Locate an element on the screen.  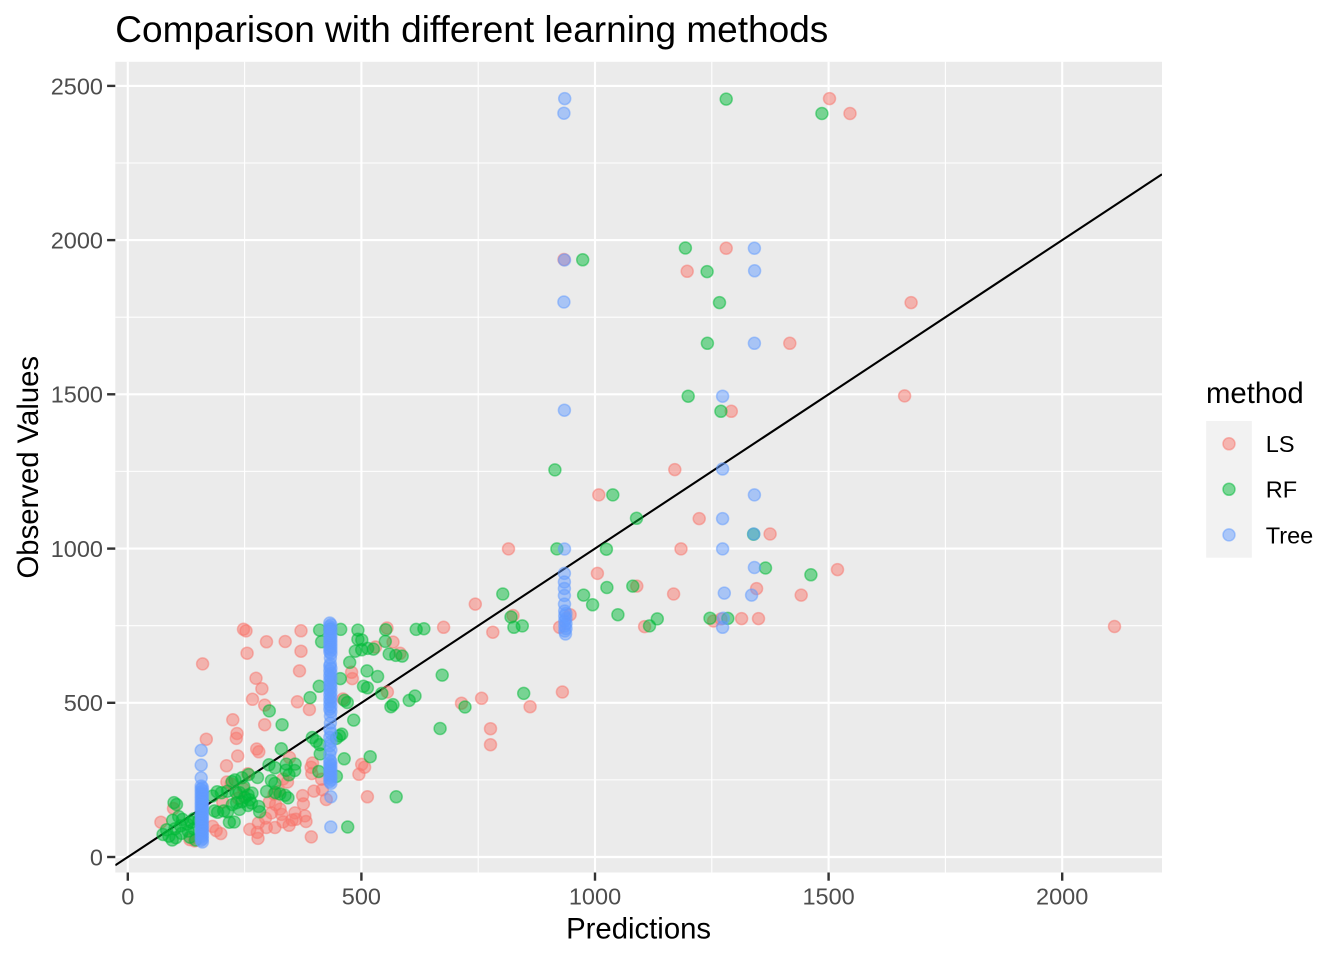
svg-text: Predictions is located at coordinates (638, 929).